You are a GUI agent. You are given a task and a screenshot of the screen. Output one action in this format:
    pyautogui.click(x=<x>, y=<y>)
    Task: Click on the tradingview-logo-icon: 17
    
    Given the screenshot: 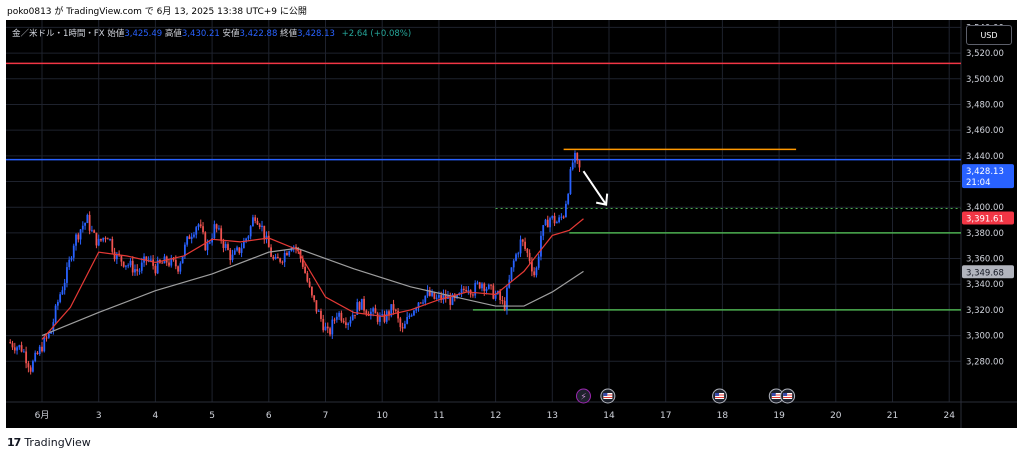 What is the action you would take?
    pyautogui.click(x=14, y=442)
    